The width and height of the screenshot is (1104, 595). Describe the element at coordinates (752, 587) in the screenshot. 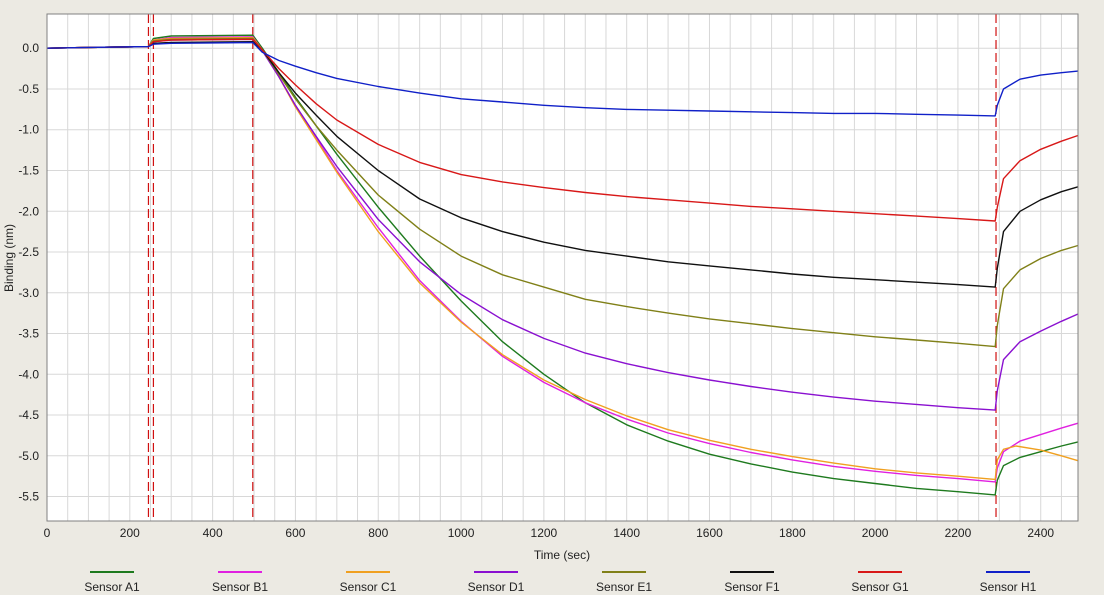

I see `legend-label: Sensor F1` at that location.